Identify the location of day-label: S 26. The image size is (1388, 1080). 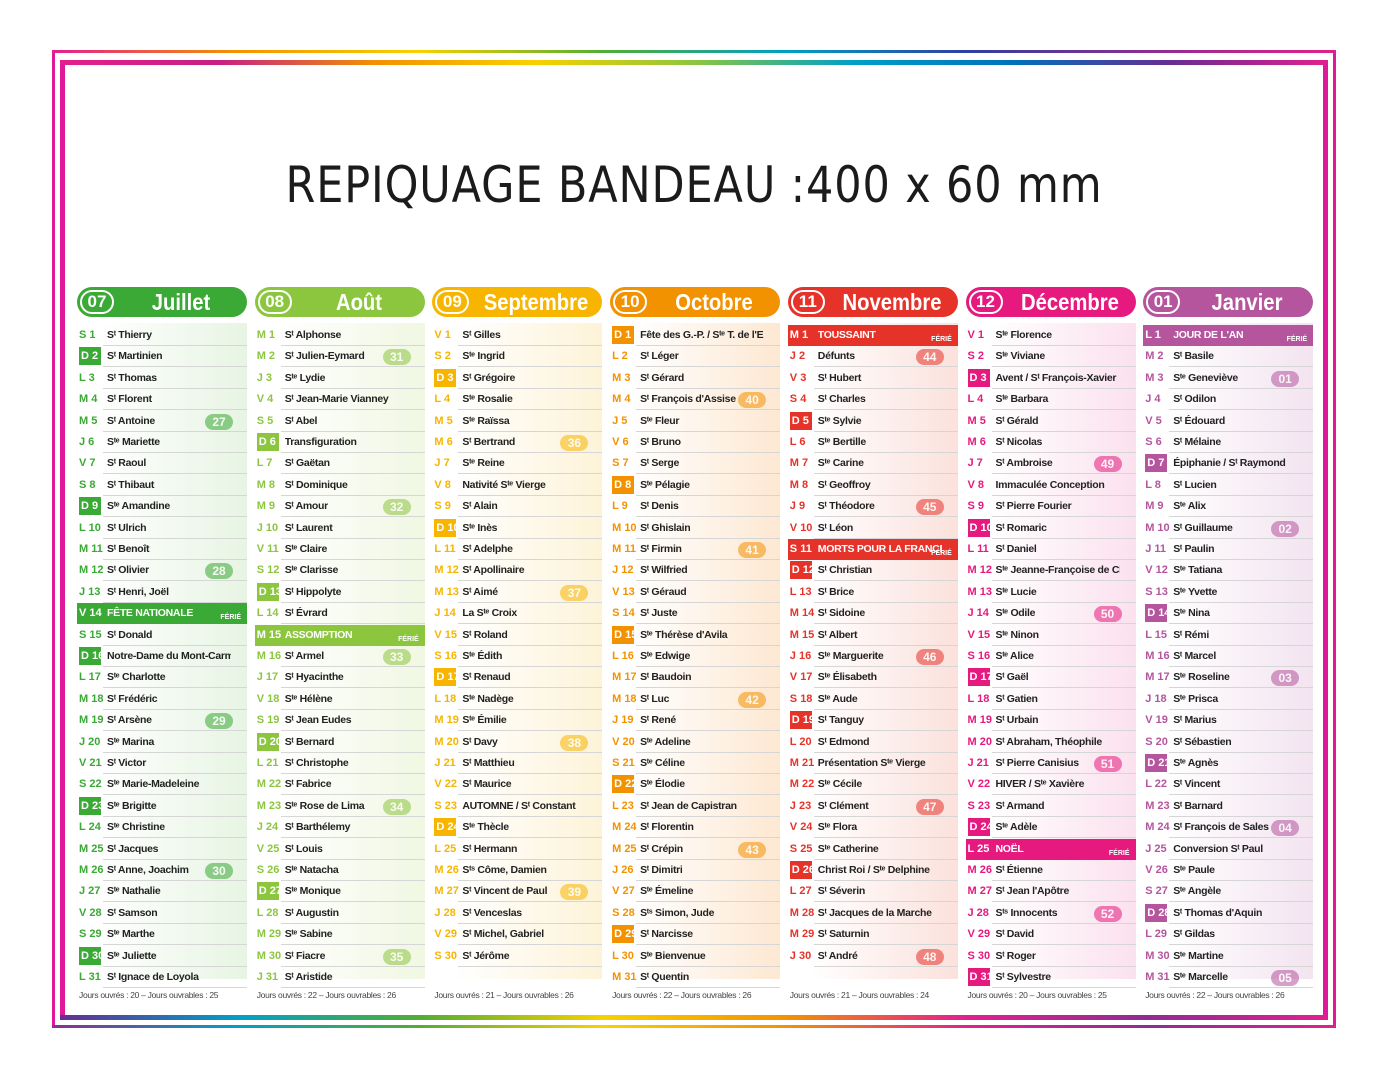
(268, 870).